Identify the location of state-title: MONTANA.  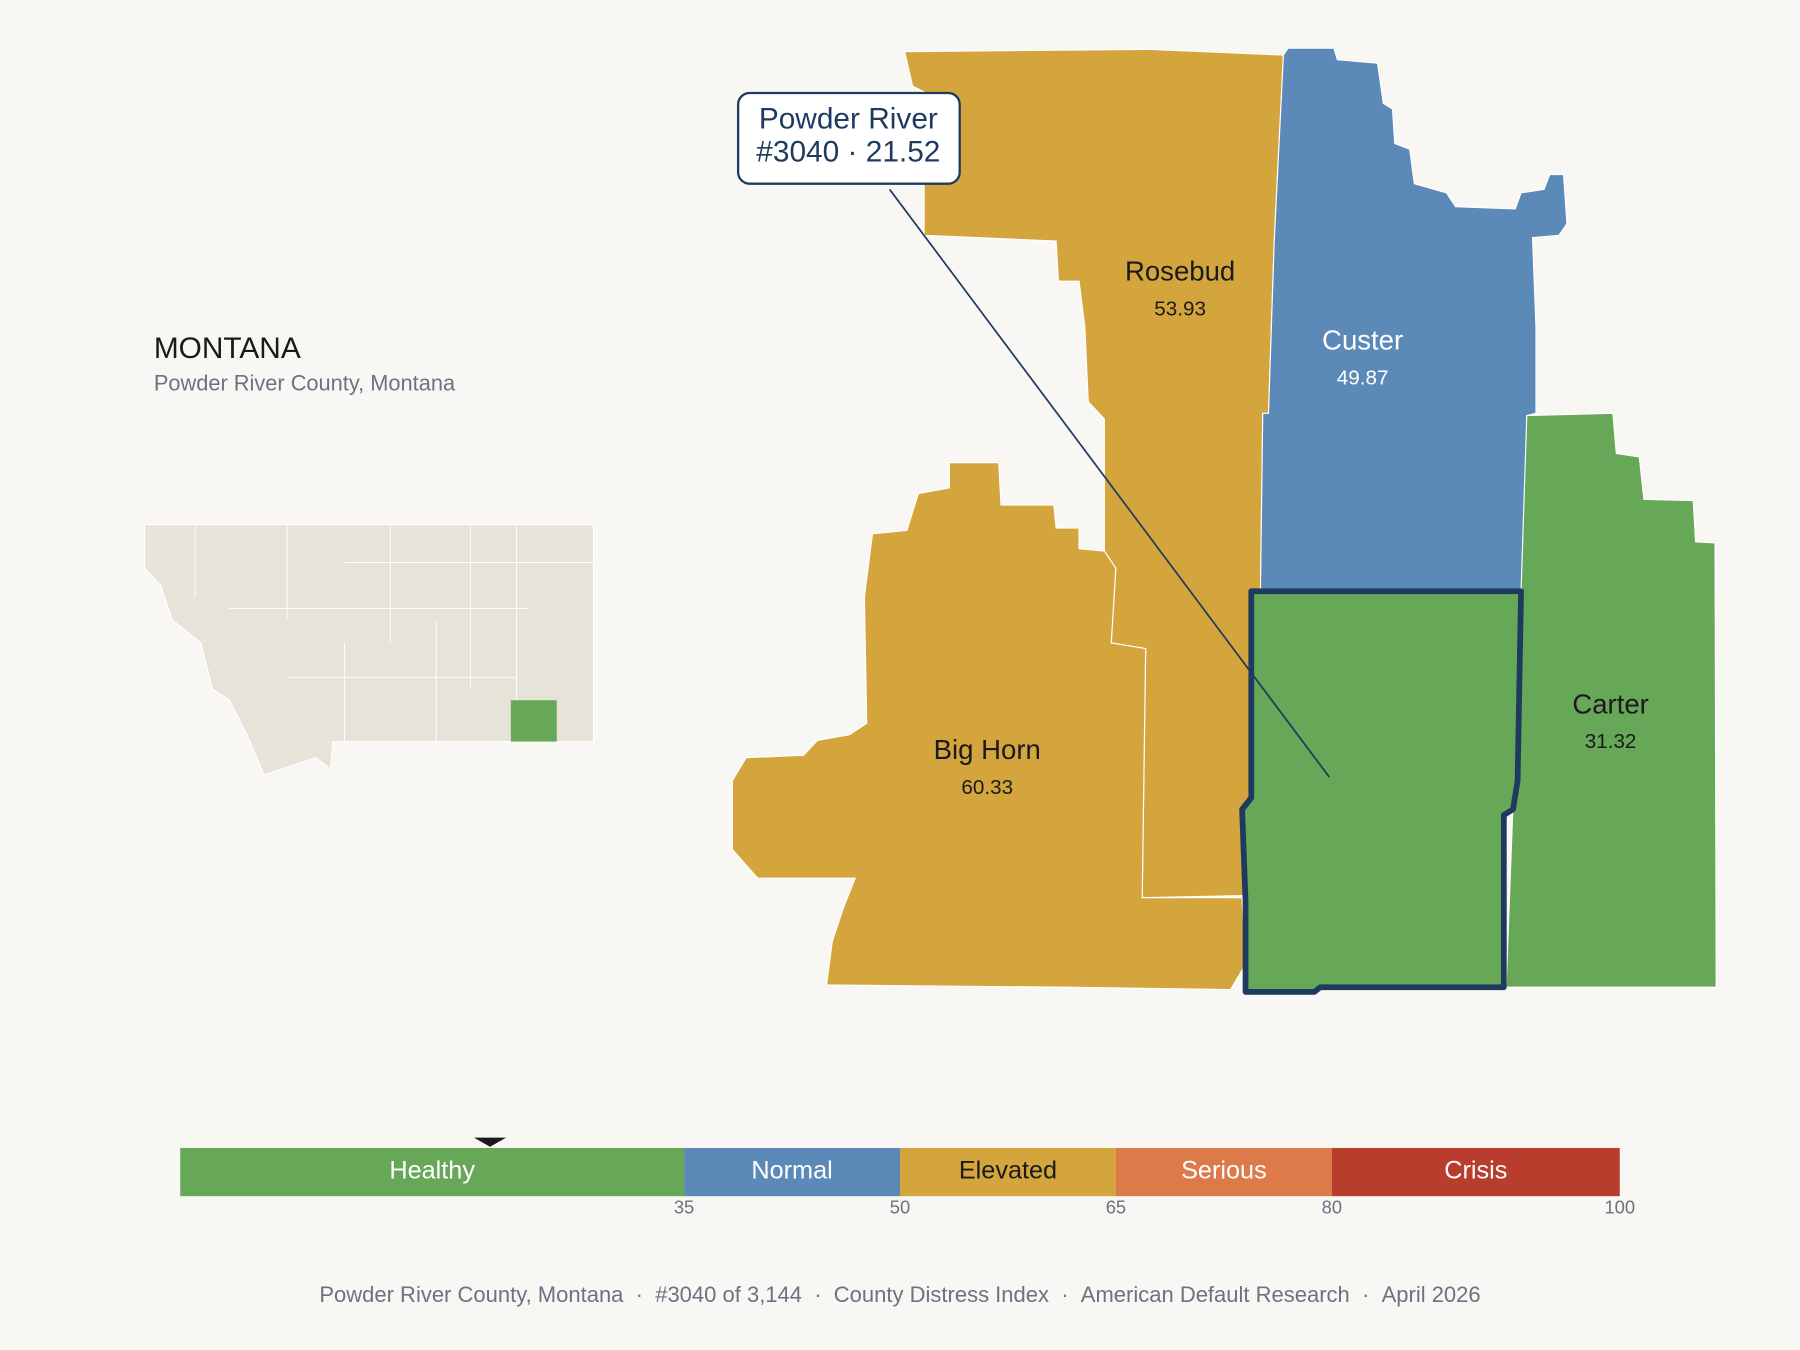
(227, 348).